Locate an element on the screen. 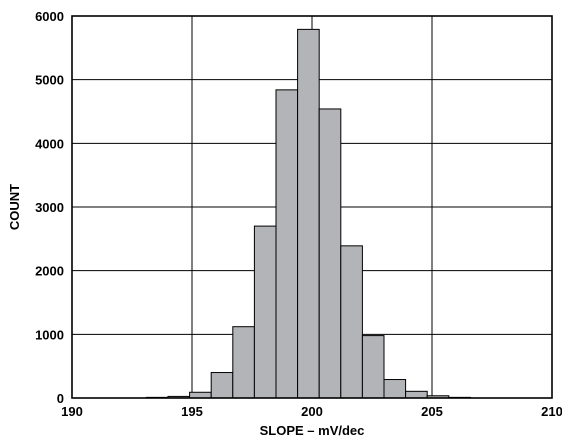  y-axis-ticks: 0 1000 2000 3000 4000 5000 6000 is located at coordinates (49, 207).